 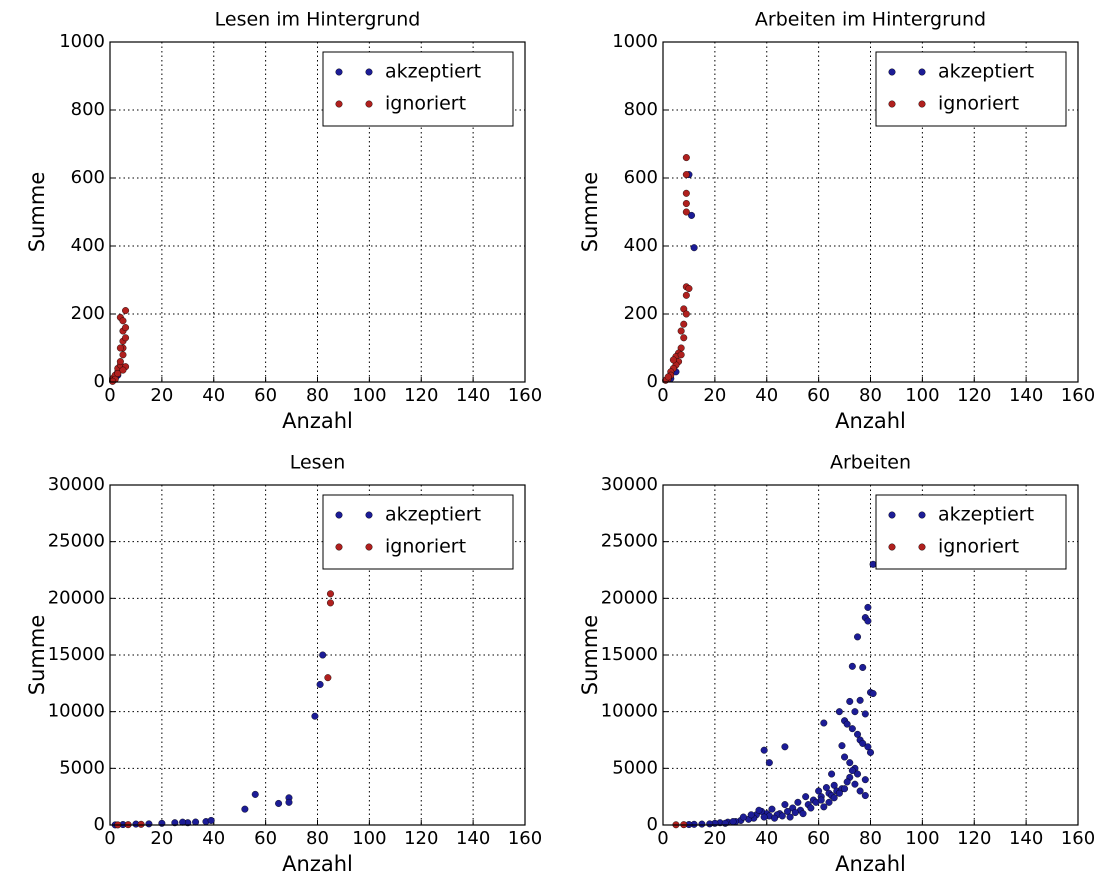 What do you see at coordinates (82, 767) in the screenshot?
I see `y-tick-label: 5000` at bounding box center [82, 767].